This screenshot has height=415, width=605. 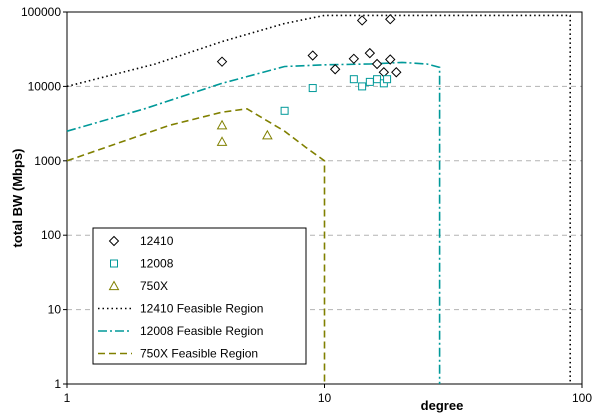 What do you see at coordinates (201, 331) in the screenshot?
I see `legend-entry-label: 12008 Feasible Region` at bounding box center [201, 331].